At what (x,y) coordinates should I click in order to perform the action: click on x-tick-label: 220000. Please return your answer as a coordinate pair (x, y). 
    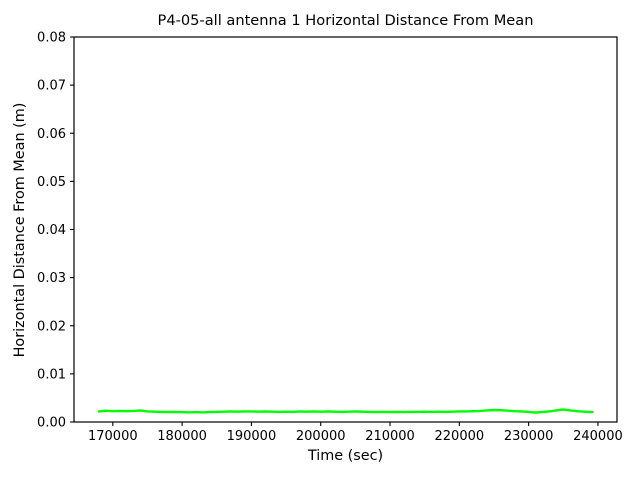
    Looking at the image, I should click on (460, 436).